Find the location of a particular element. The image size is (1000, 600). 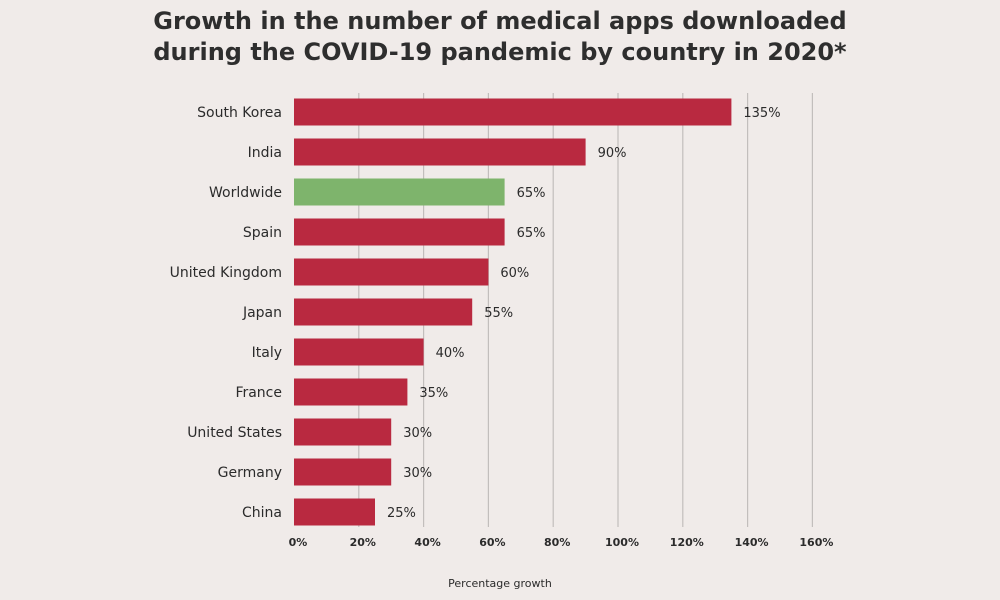

x-tick-label: 0% is located at coordinates (298, 542).